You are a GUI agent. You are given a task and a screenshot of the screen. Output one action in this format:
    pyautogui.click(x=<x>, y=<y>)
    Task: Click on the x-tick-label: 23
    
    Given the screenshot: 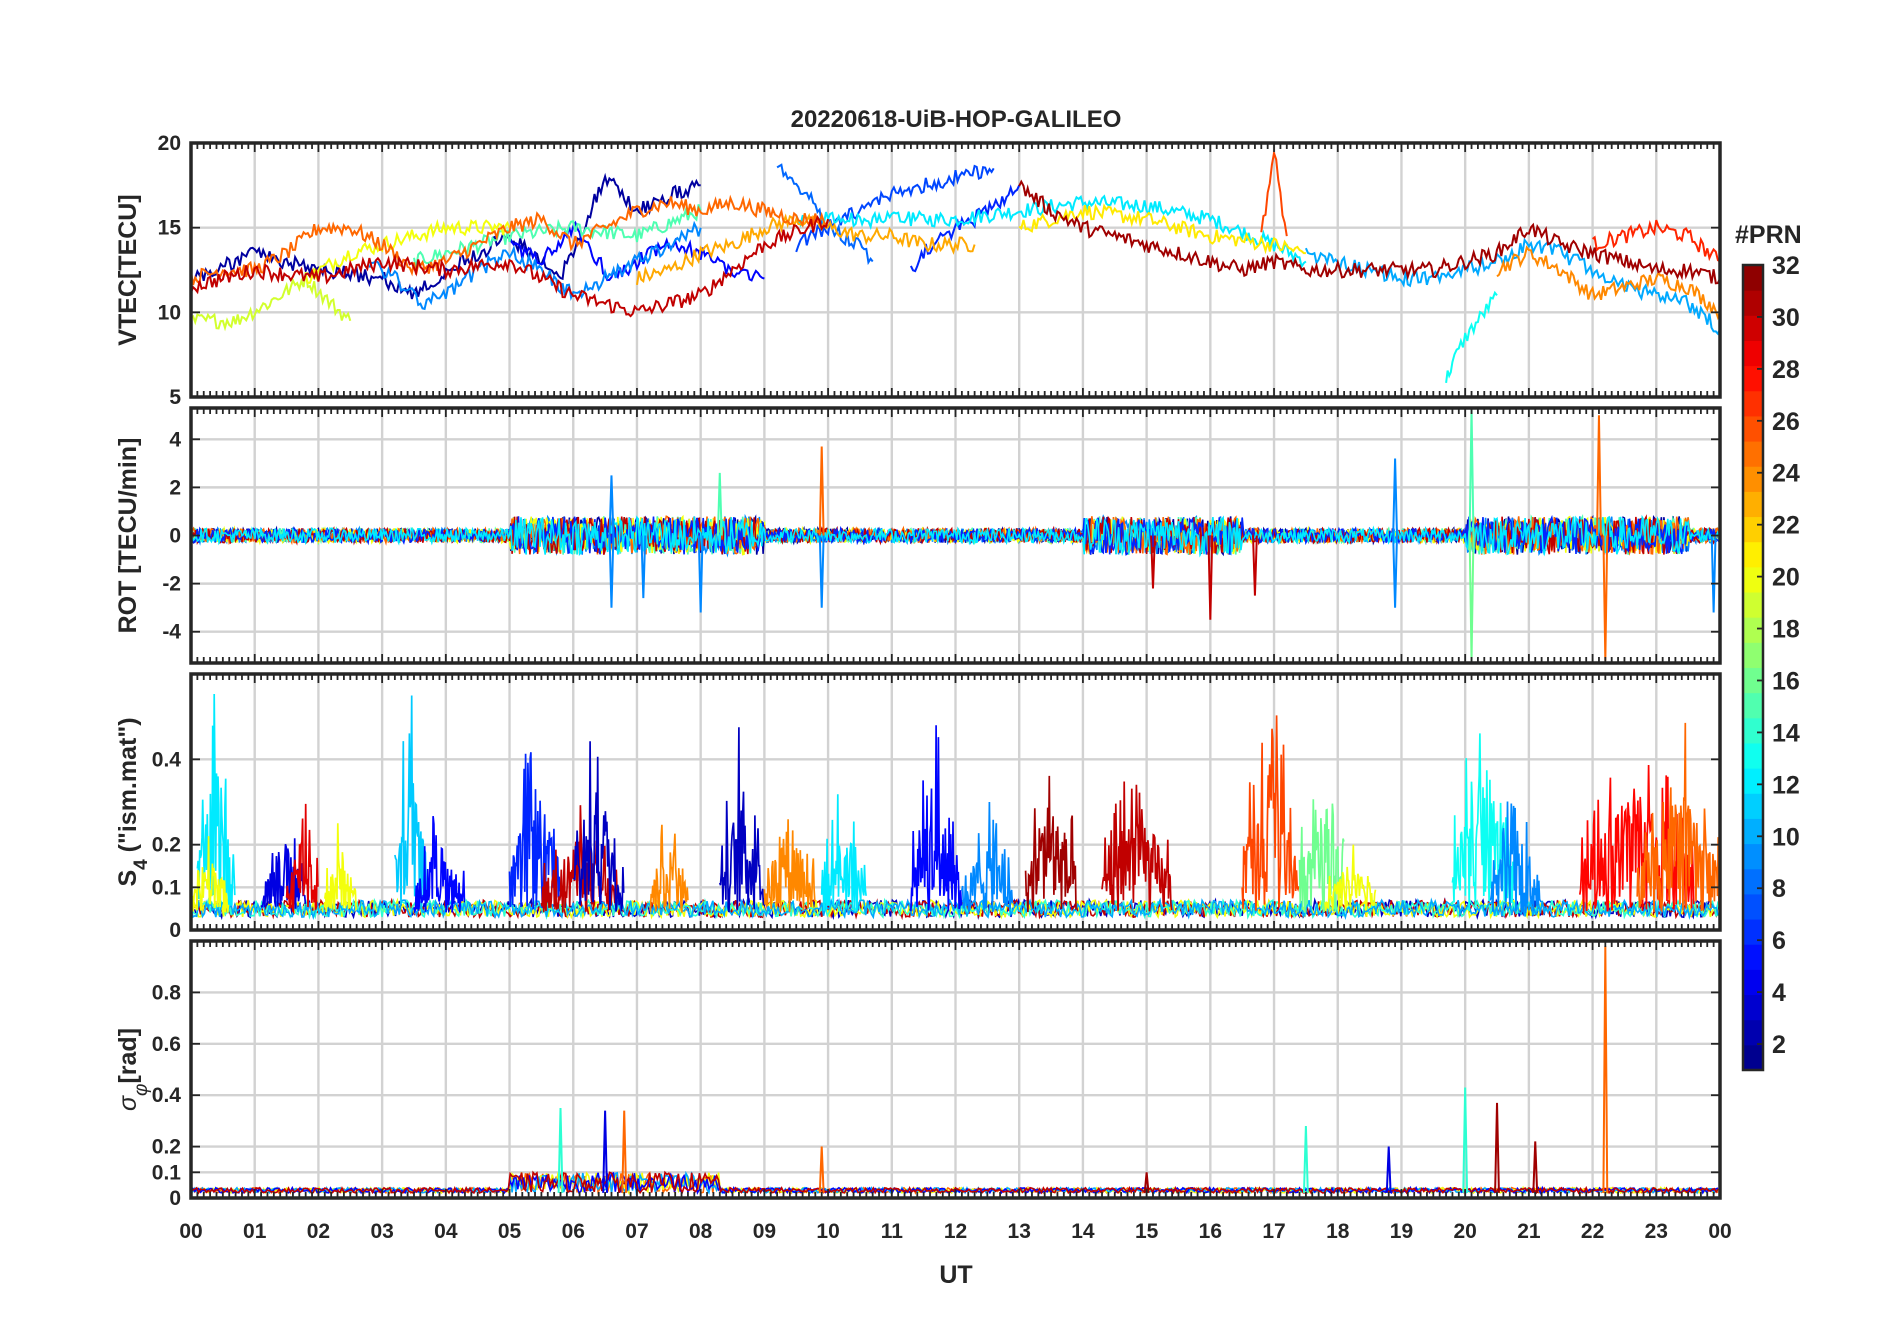 What is the action you would take?
    pyautogui.click(x=1656, y=1231)
    